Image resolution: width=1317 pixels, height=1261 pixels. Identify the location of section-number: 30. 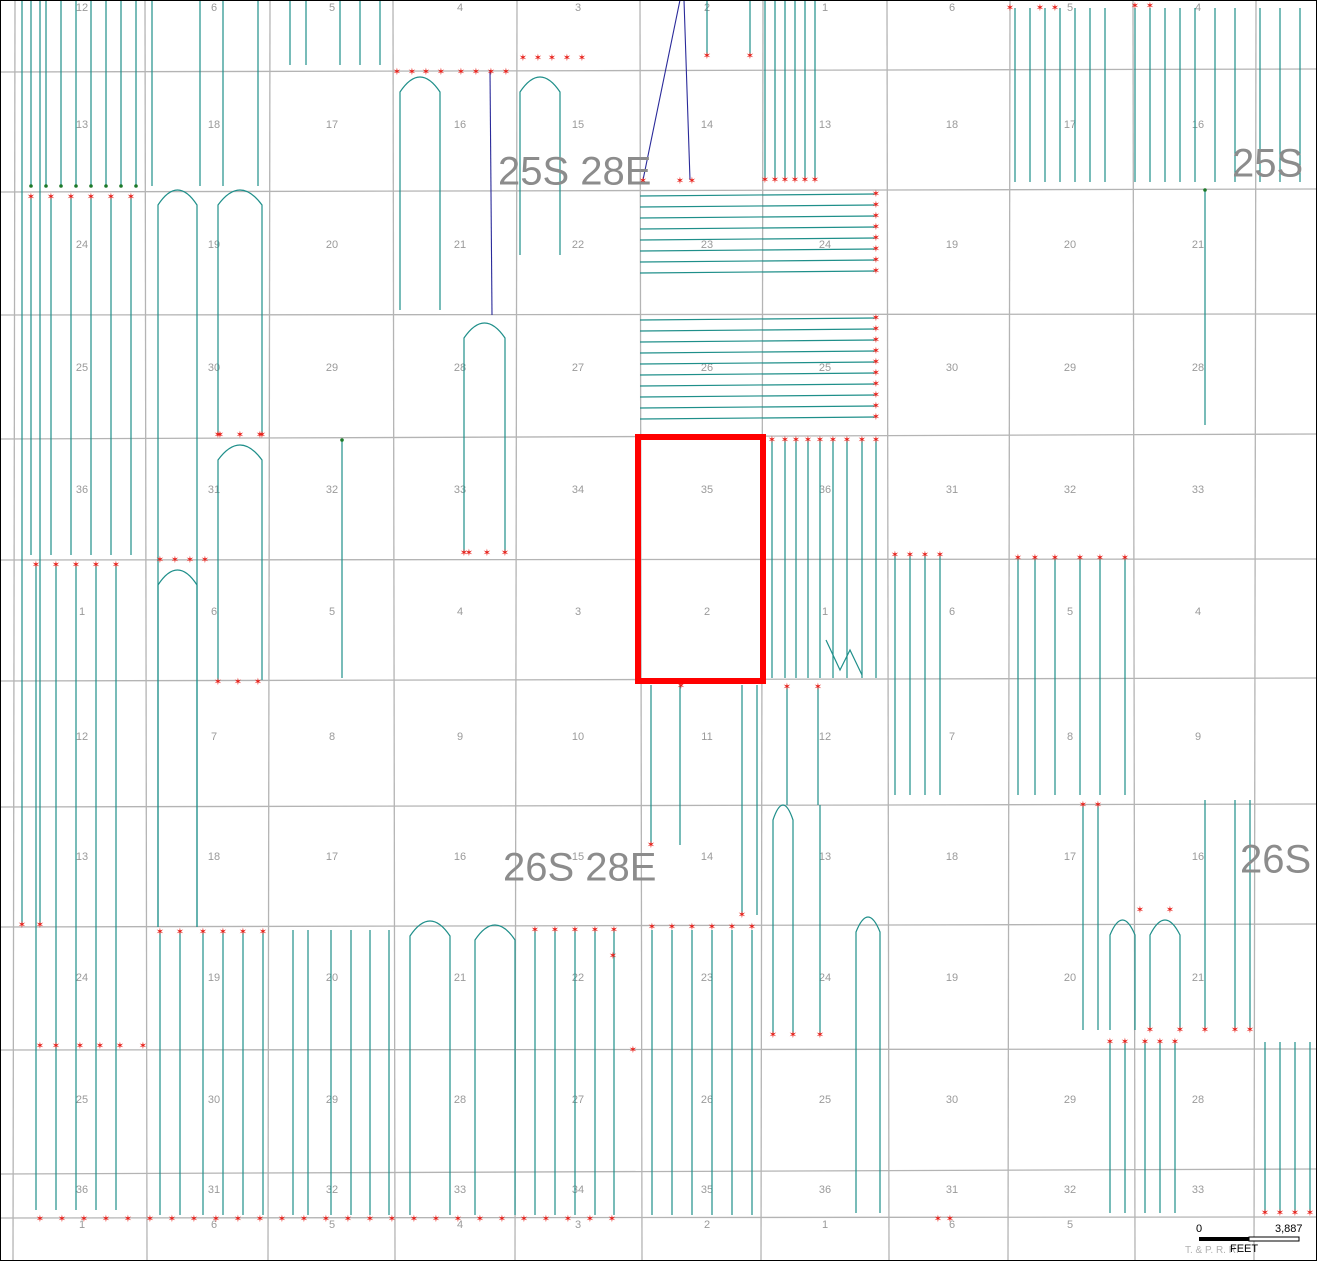
(214, 1100).